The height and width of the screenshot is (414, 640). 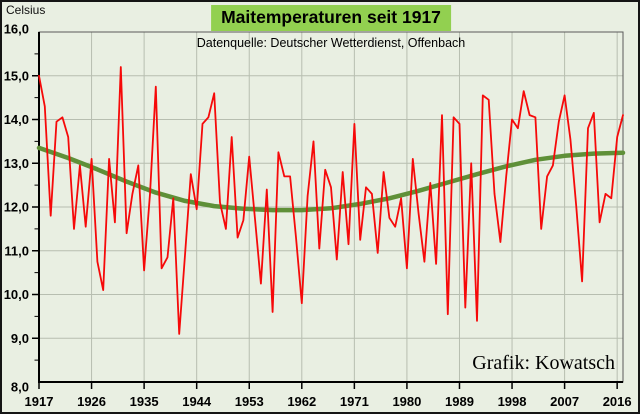 What do you see at coordinates (16, 119) in the screenshot?
I see `y-tick-label: 14,0` at bounding box center [16, 119].